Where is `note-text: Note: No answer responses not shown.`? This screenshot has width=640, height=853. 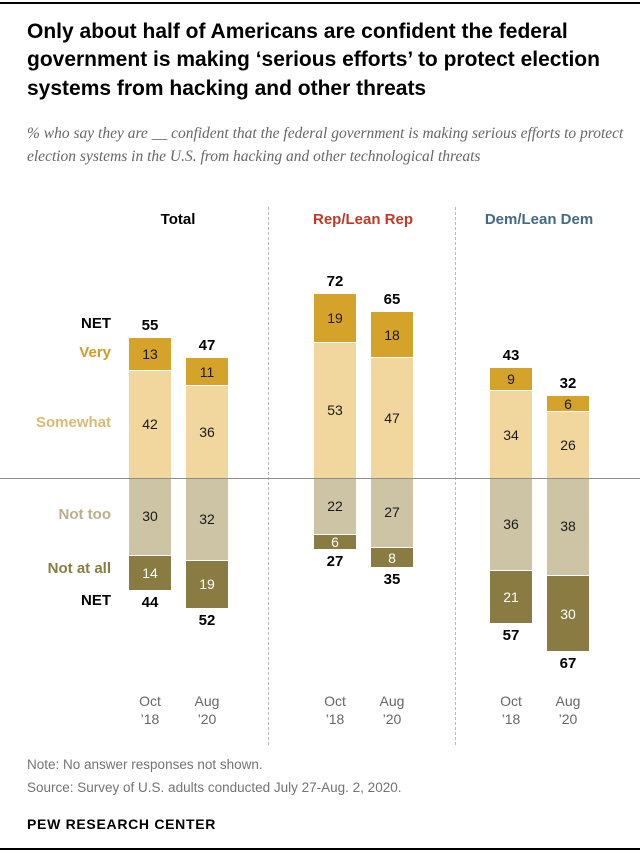 note-text: Note: No answer responses not shown. is located at coordinates (145, 764).